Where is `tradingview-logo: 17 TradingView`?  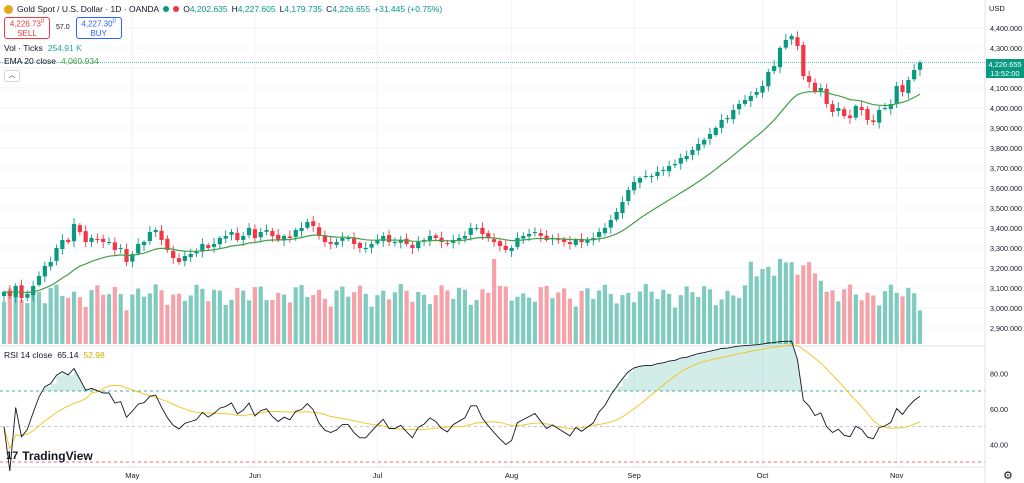 tradingview-logo: 17 TradingView is located at coordinates (49, 456).